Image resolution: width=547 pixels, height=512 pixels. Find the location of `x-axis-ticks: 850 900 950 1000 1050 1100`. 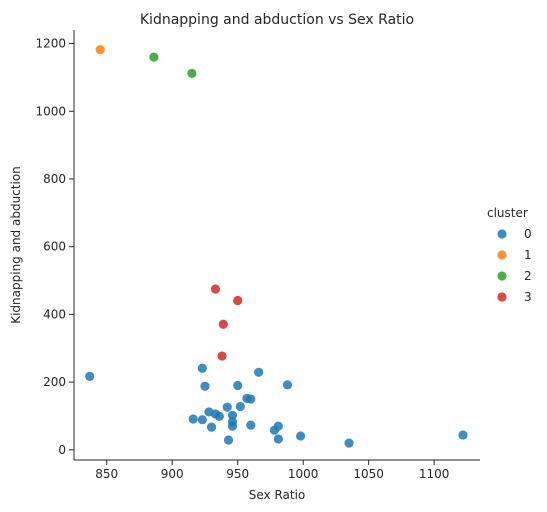

x-axis-ticks: 850 900 950 1000 1050 1100 is located at coordinates (272, 470).